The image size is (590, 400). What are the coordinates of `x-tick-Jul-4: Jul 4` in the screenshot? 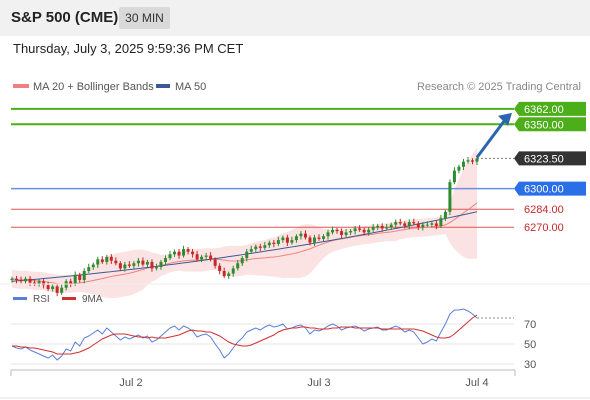 It's located at (476, 383).